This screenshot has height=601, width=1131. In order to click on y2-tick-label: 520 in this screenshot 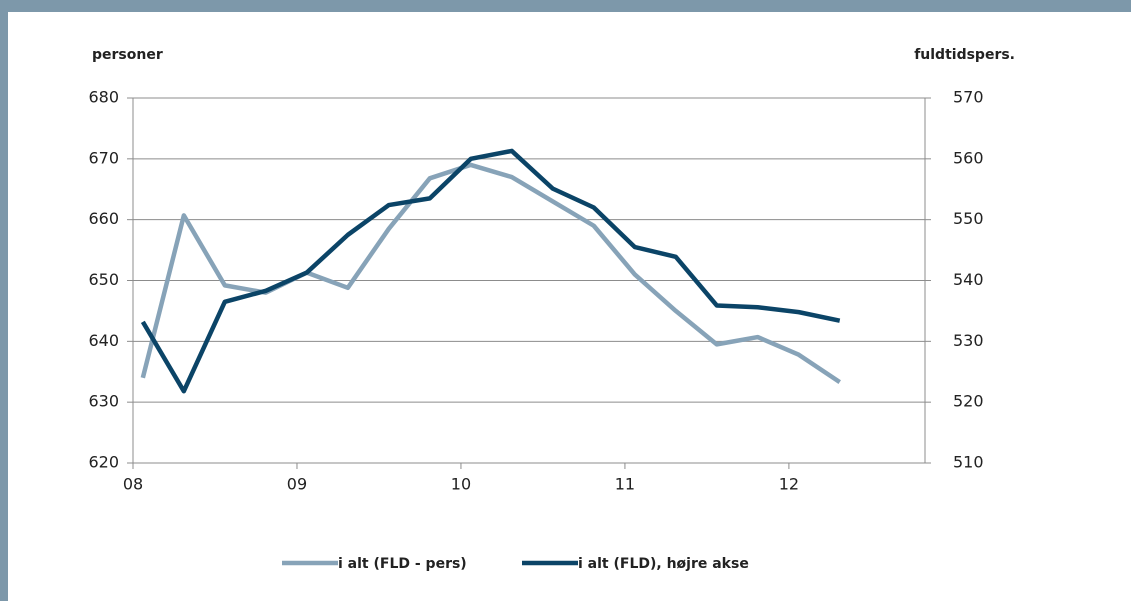, I will do `click(968, 401)`.